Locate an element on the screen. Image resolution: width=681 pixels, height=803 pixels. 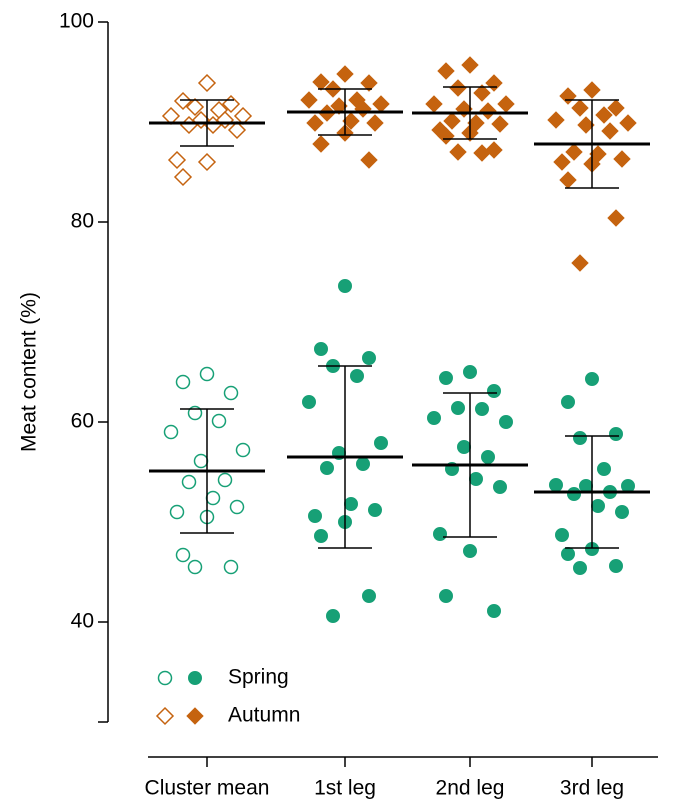
x-tick-label: Cluster mean is located at coordinates (207, 788).